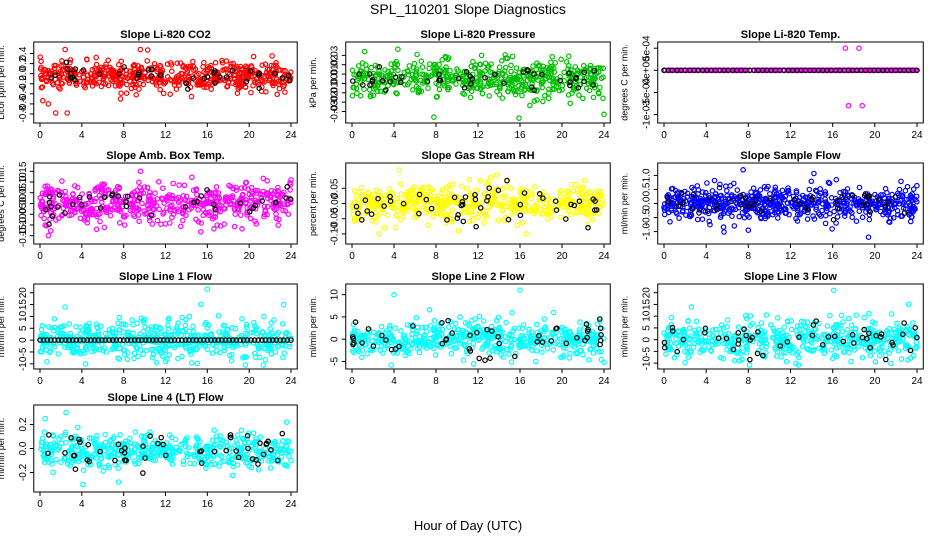  What do you see at coordinates (23, 182) in the screenshot?
I see `y-tick-label: 0.10` at bounding box center [23, 182].